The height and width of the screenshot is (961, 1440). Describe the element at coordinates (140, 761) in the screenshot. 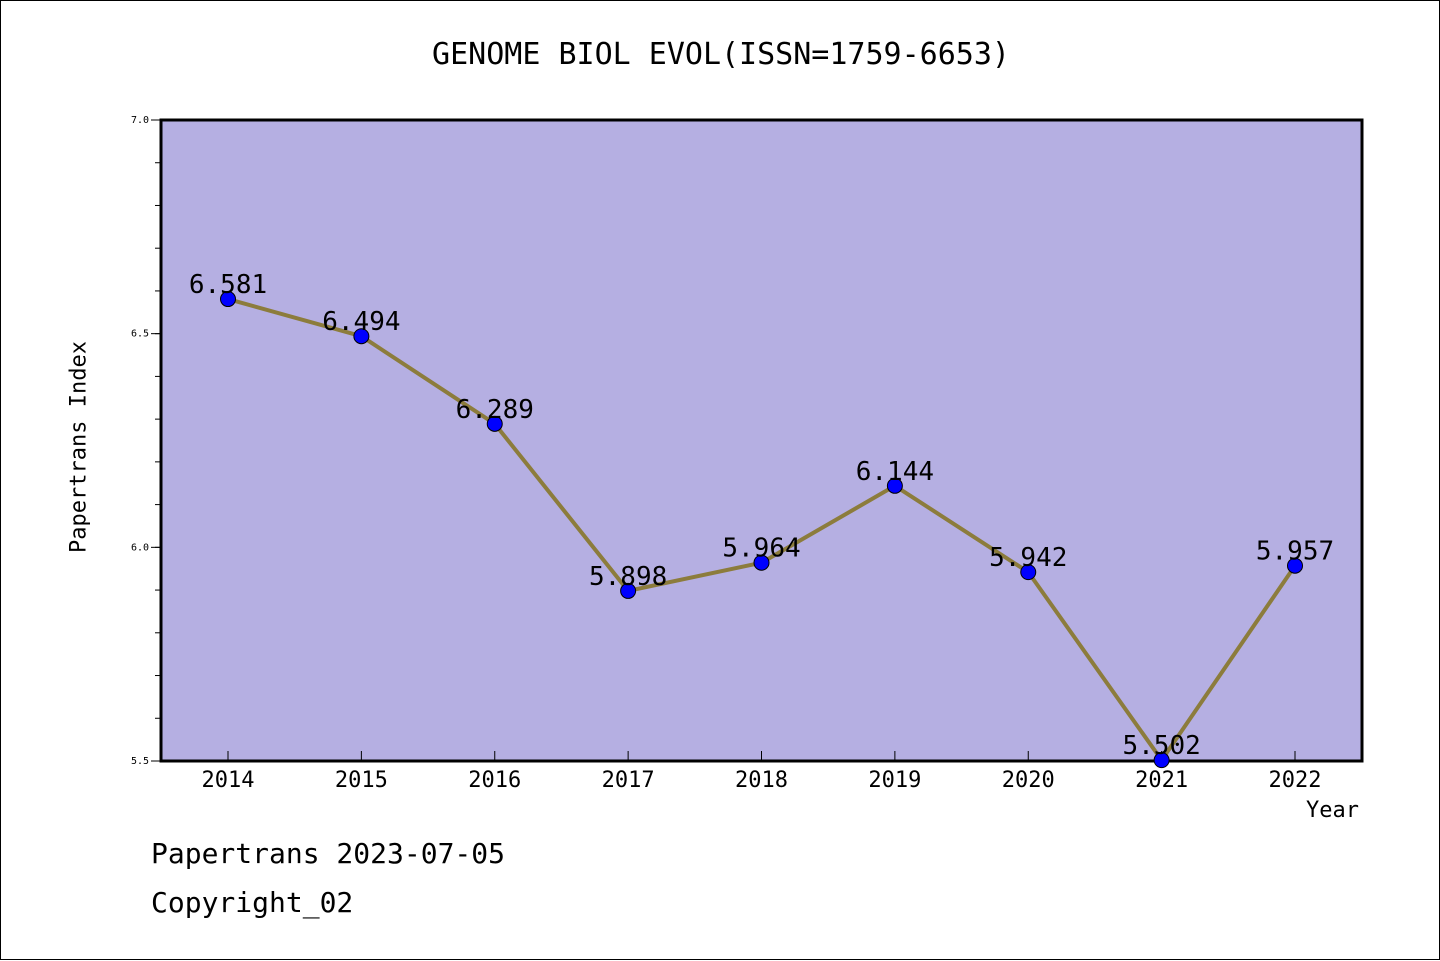

I see `y-tick-label: 5.5` at that location.